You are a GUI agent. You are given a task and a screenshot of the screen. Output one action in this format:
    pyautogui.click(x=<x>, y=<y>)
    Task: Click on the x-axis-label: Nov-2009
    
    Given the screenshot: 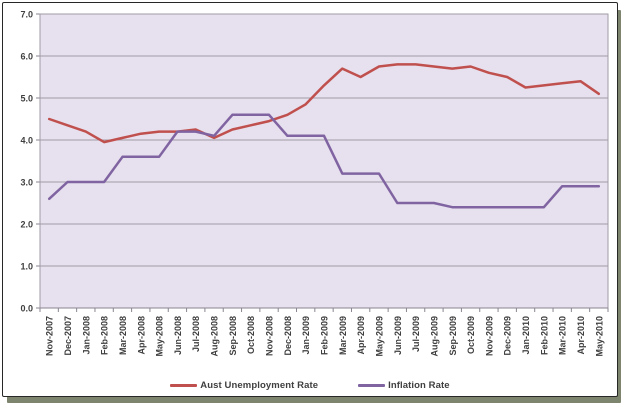 What is the action you would take?
    pyautogui.click(x=489, y=336)
    